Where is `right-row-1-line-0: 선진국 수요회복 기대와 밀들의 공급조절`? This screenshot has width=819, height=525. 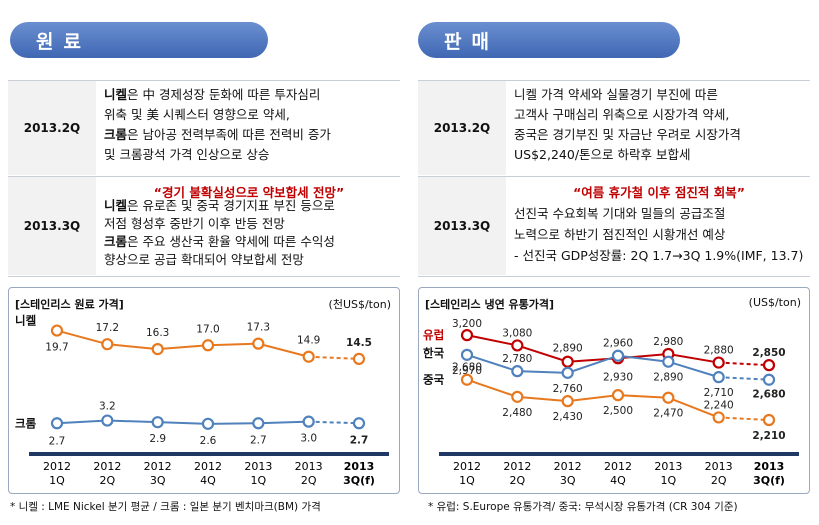
right-row-1-line-0: 선진국 수요회복 기대와 밀들의 공급조절 is located at coordinates (658, 213).